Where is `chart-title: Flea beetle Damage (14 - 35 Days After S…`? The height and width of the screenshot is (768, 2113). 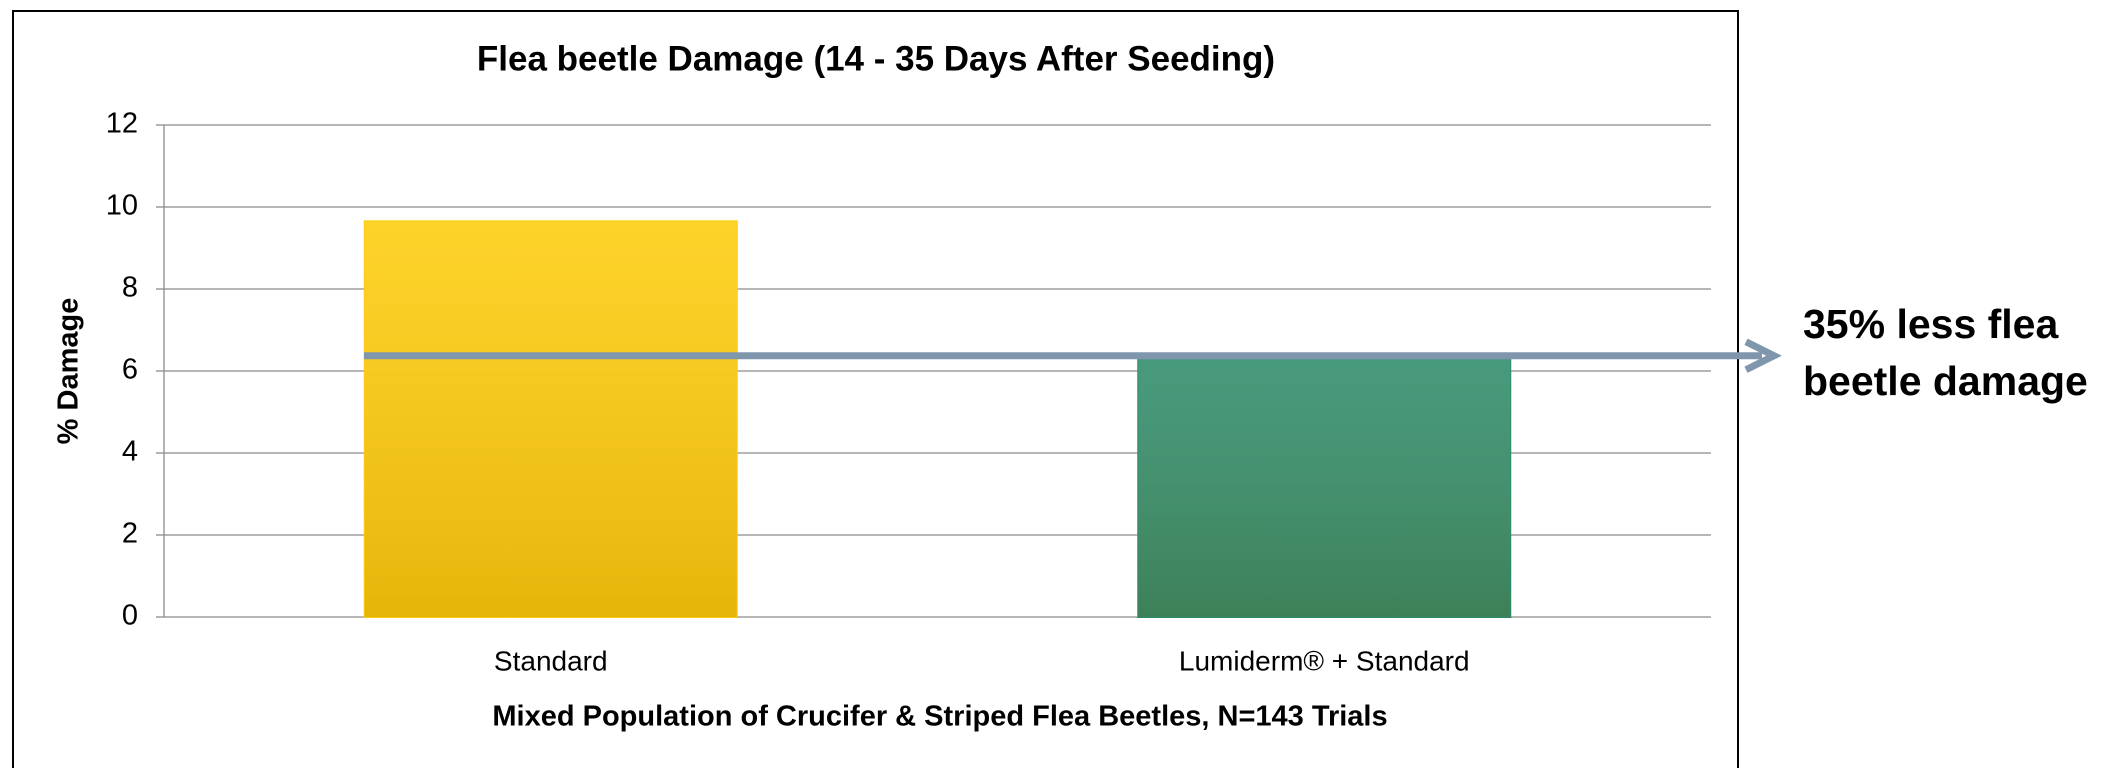
chart-title: Flea beetle Damage (14 - 35 Days After S… is located at coordinates (876, 58).